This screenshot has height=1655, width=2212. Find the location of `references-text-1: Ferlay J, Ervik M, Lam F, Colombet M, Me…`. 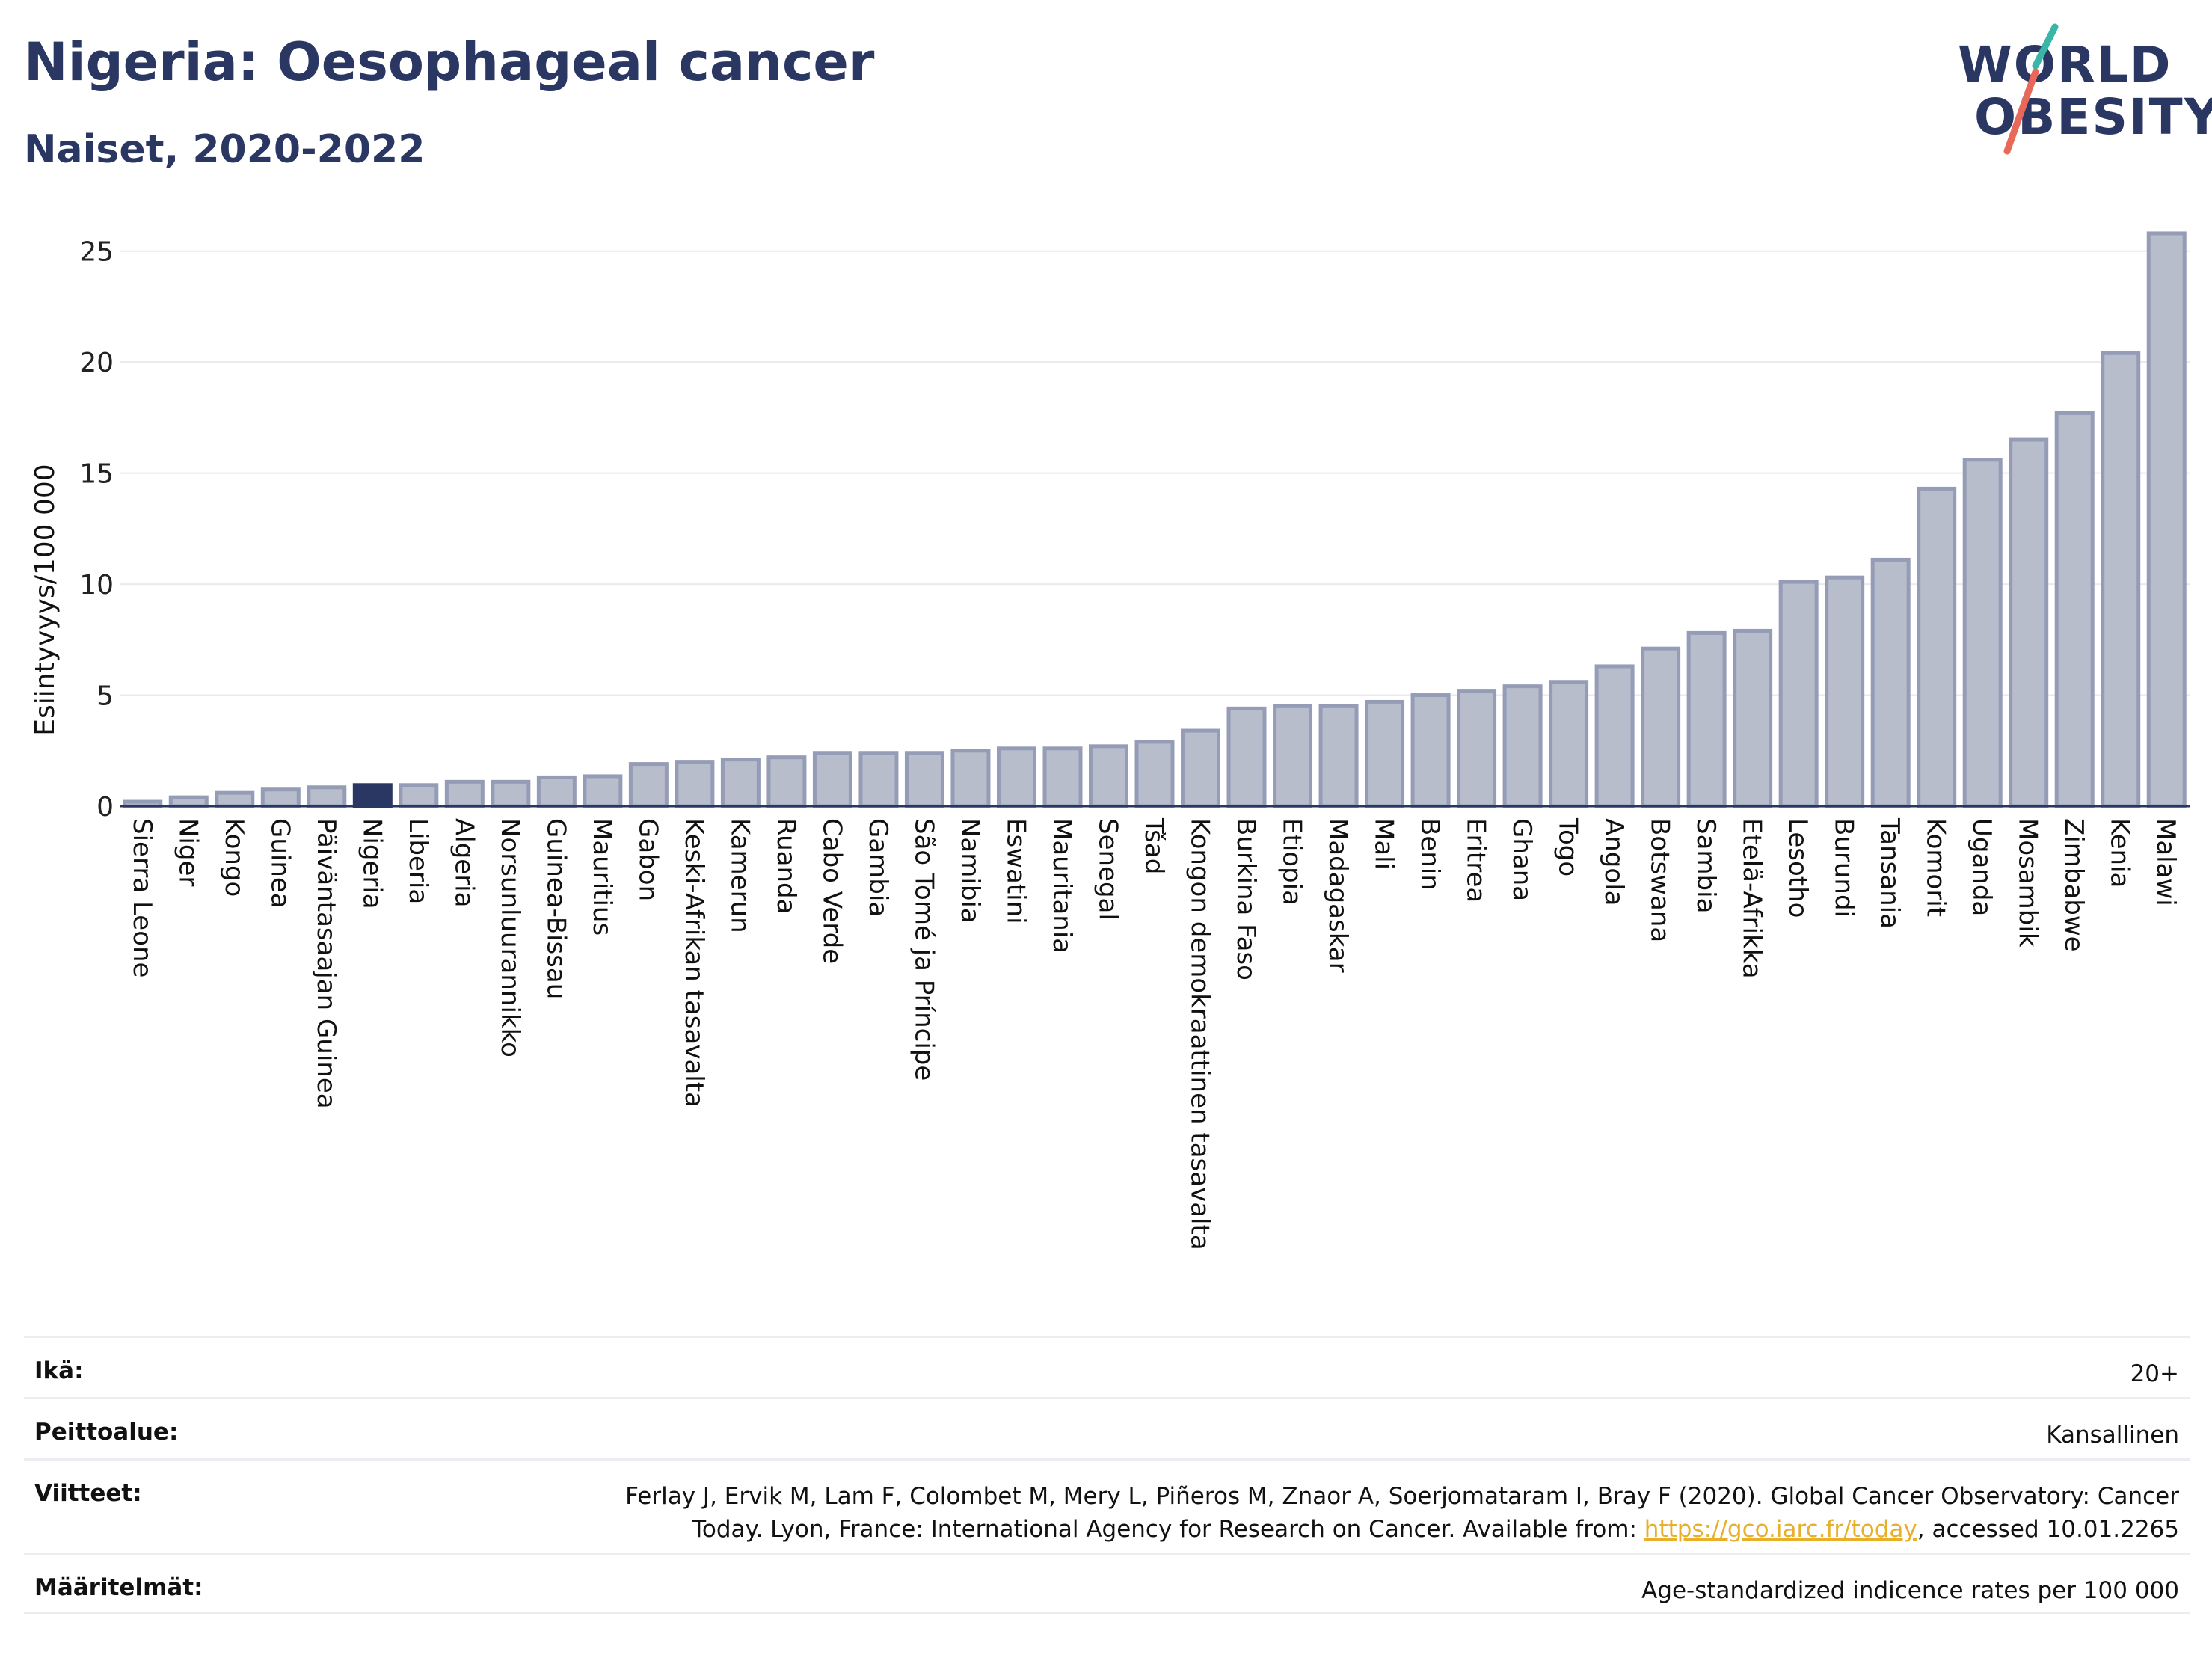

references-text-1: Ferlay J, Ervik M, Lam F, Colombet M, Me… is located at coordinates (1402, 1496).